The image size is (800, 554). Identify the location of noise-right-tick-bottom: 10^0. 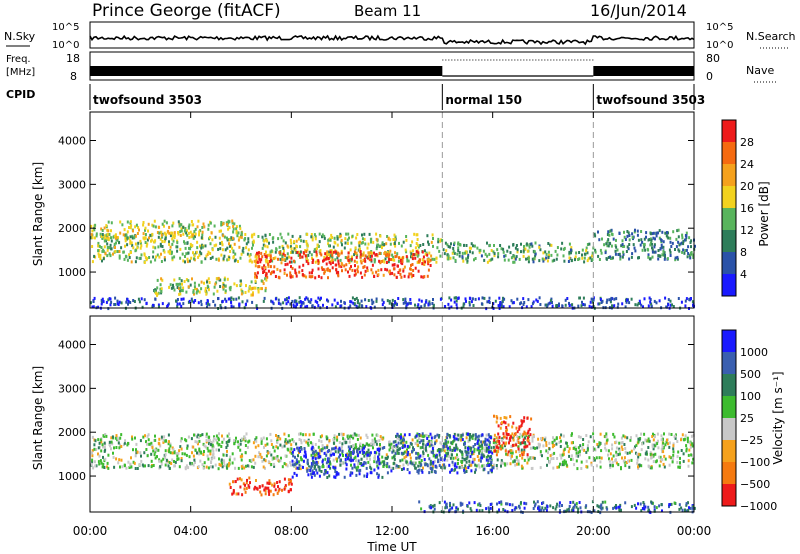
(719, 45).